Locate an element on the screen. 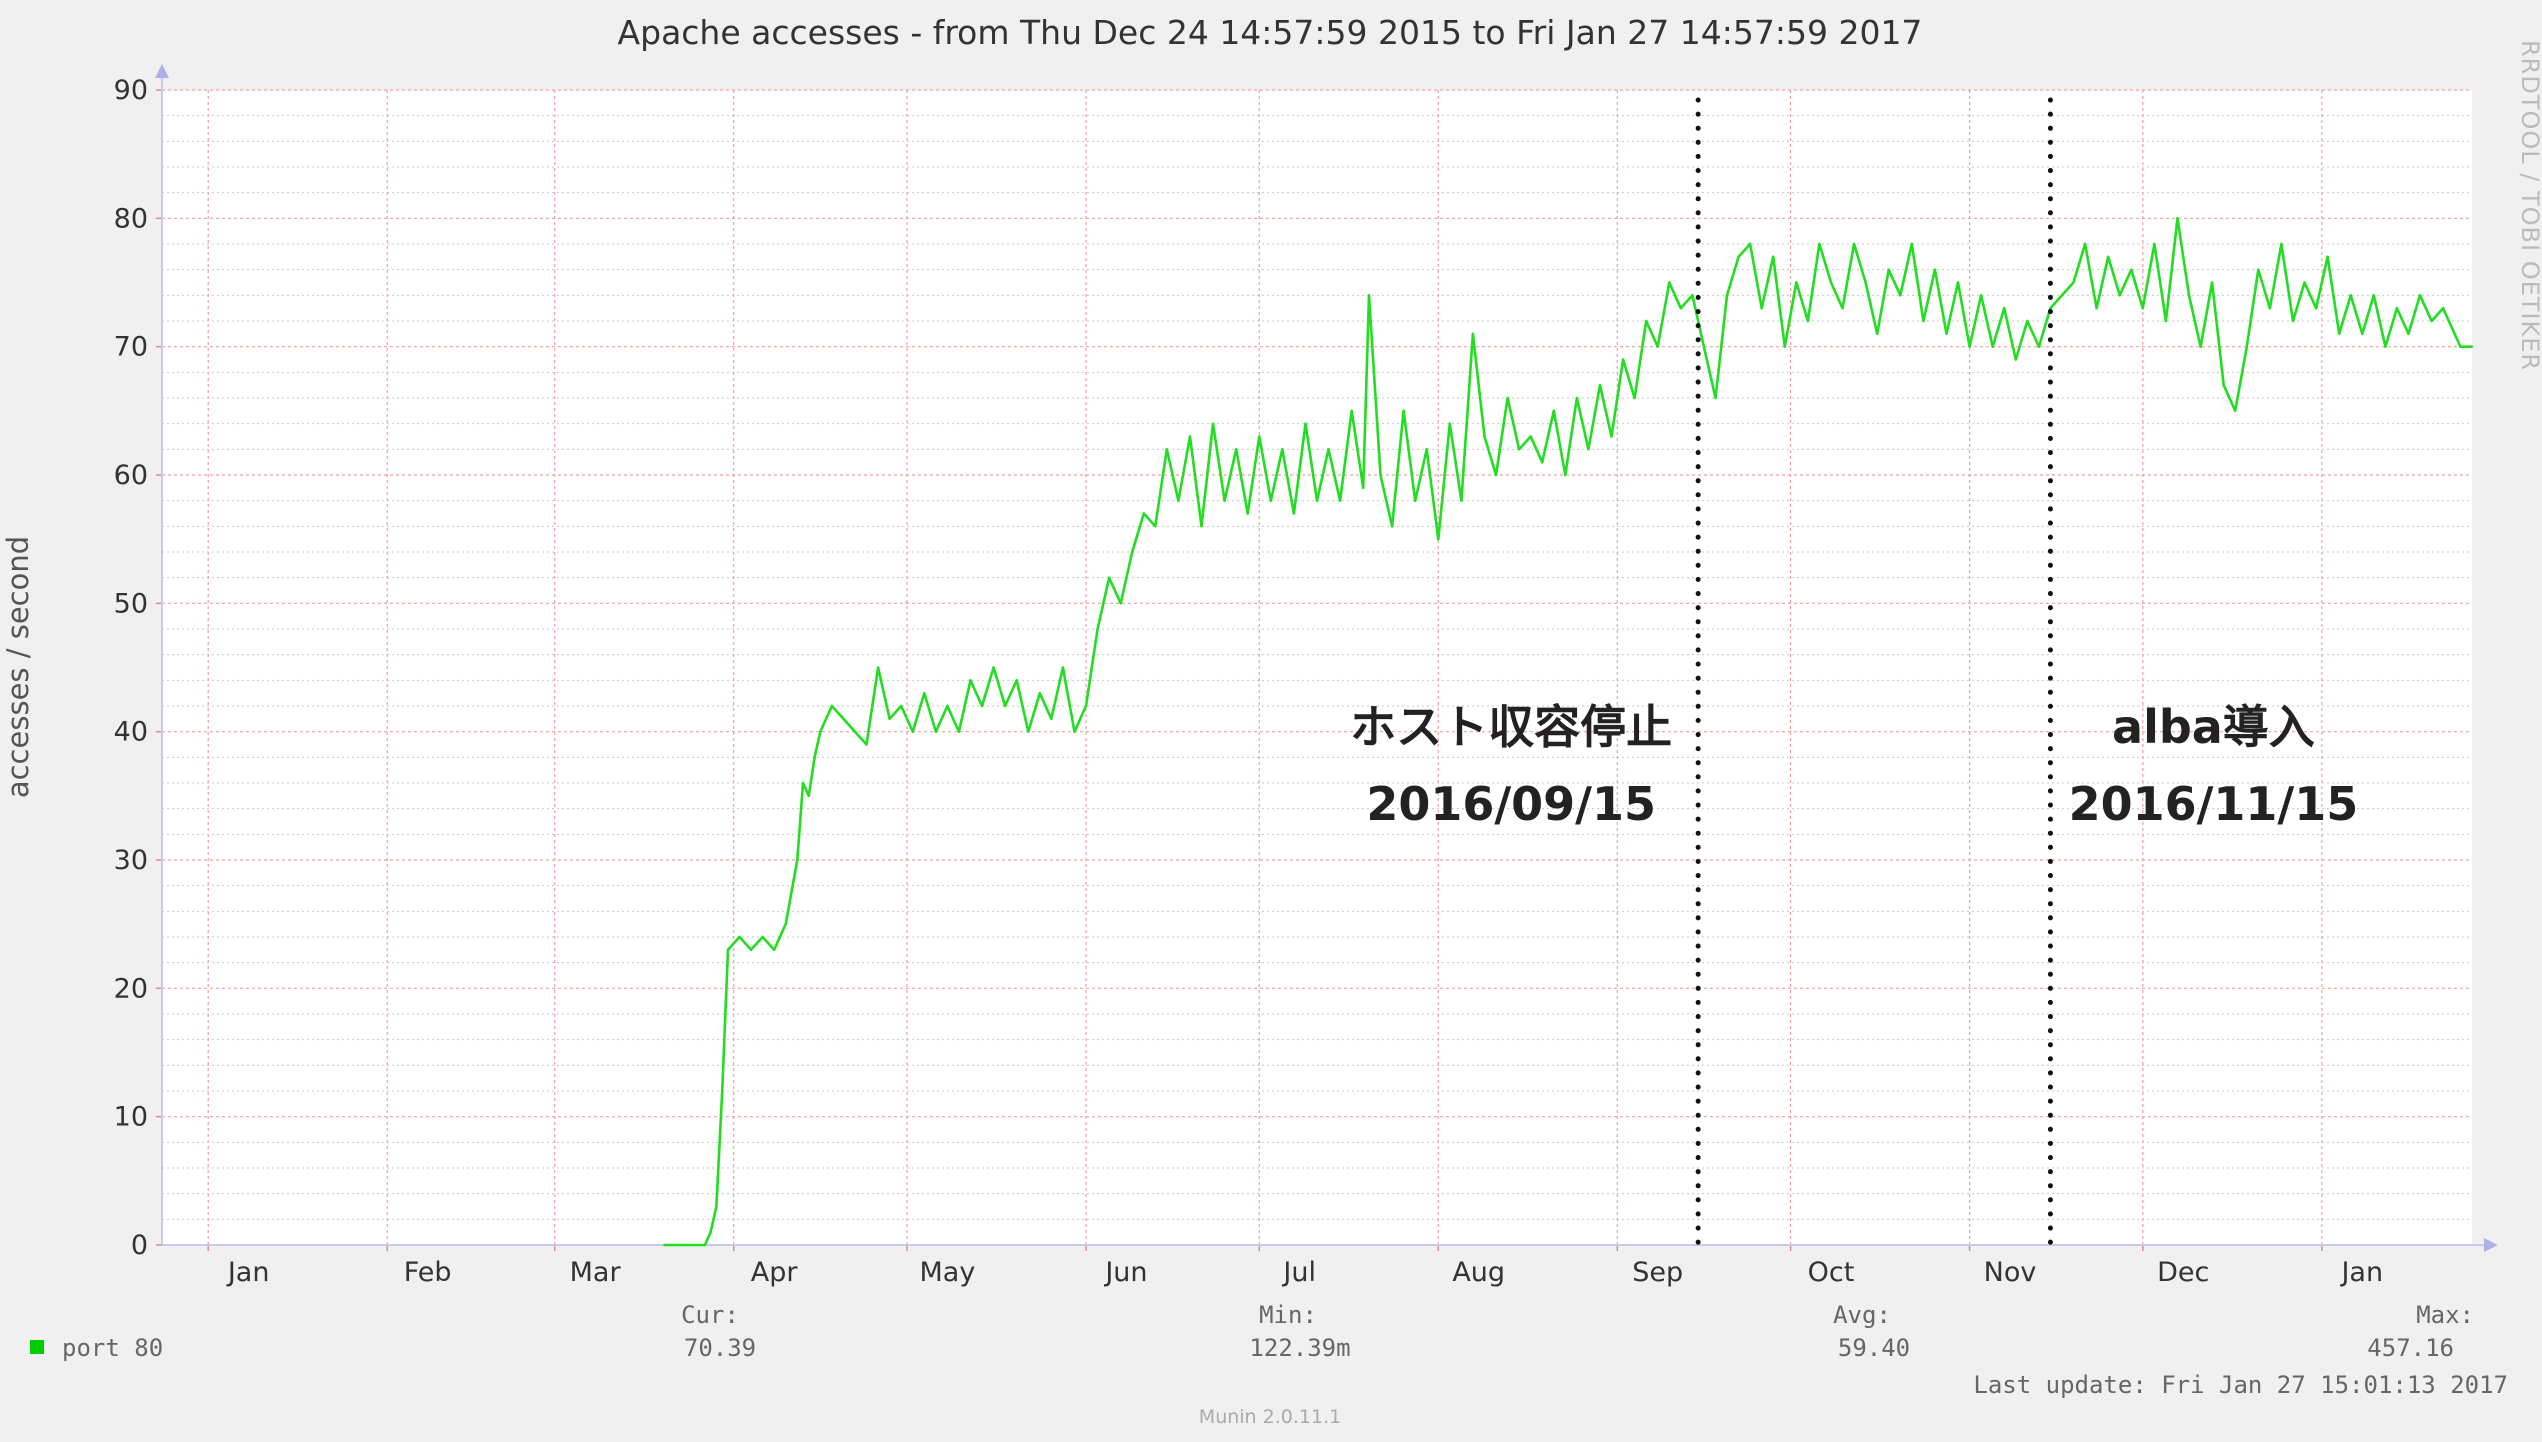 The width and height of the screenshot is (2542, 1442). legend-series-name: port 80 is located at coordinates (112, 1348).